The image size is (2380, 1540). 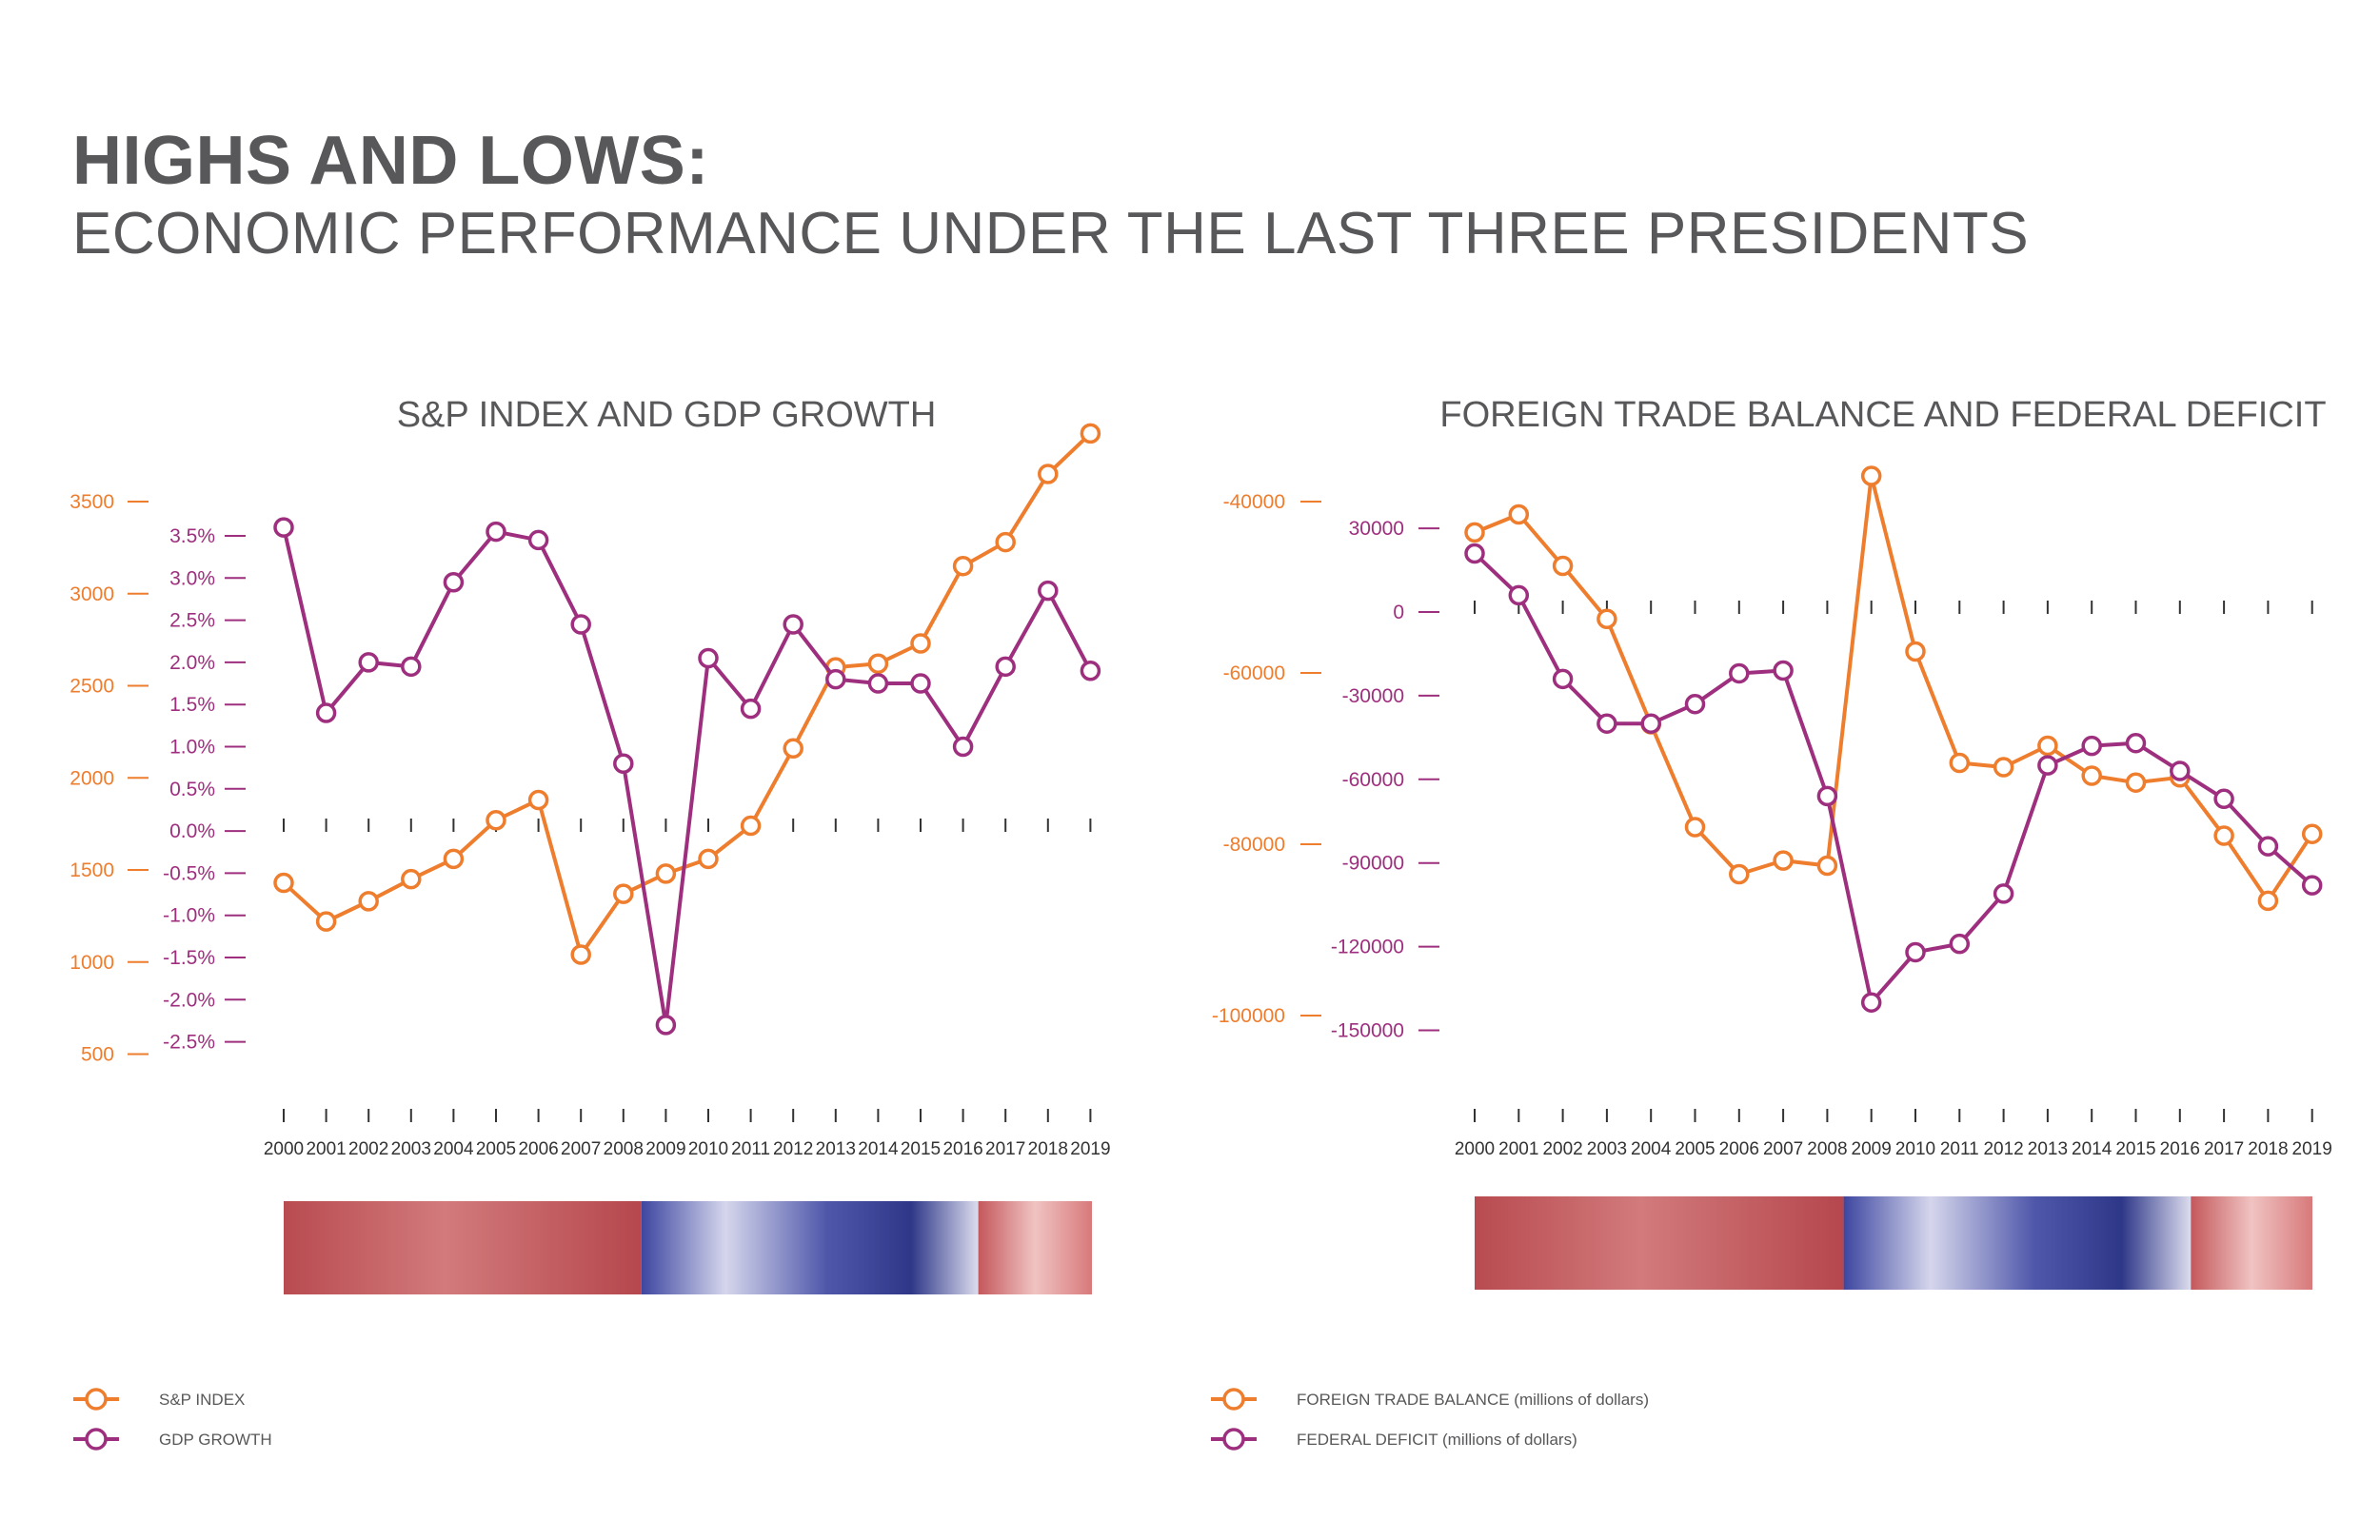 What do you see at coordinates (665, 1149) in the screenshot?
I see `x-axis-year-label: 2009` at bounding box center [665, 1149].